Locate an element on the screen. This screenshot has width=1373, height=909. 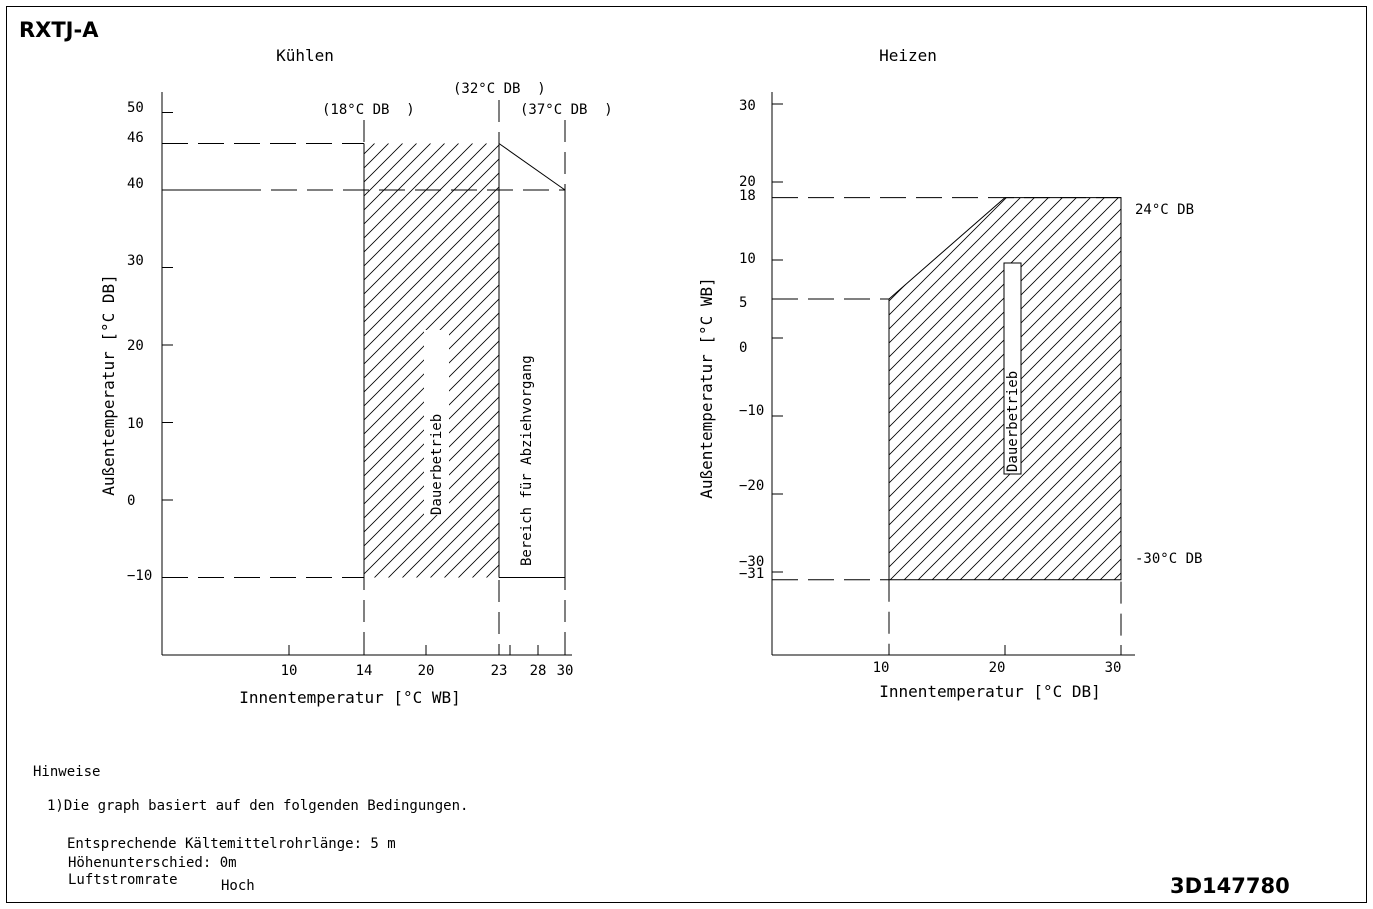
heating-y-tick-label: 18 is located at coordinates (747, 196).